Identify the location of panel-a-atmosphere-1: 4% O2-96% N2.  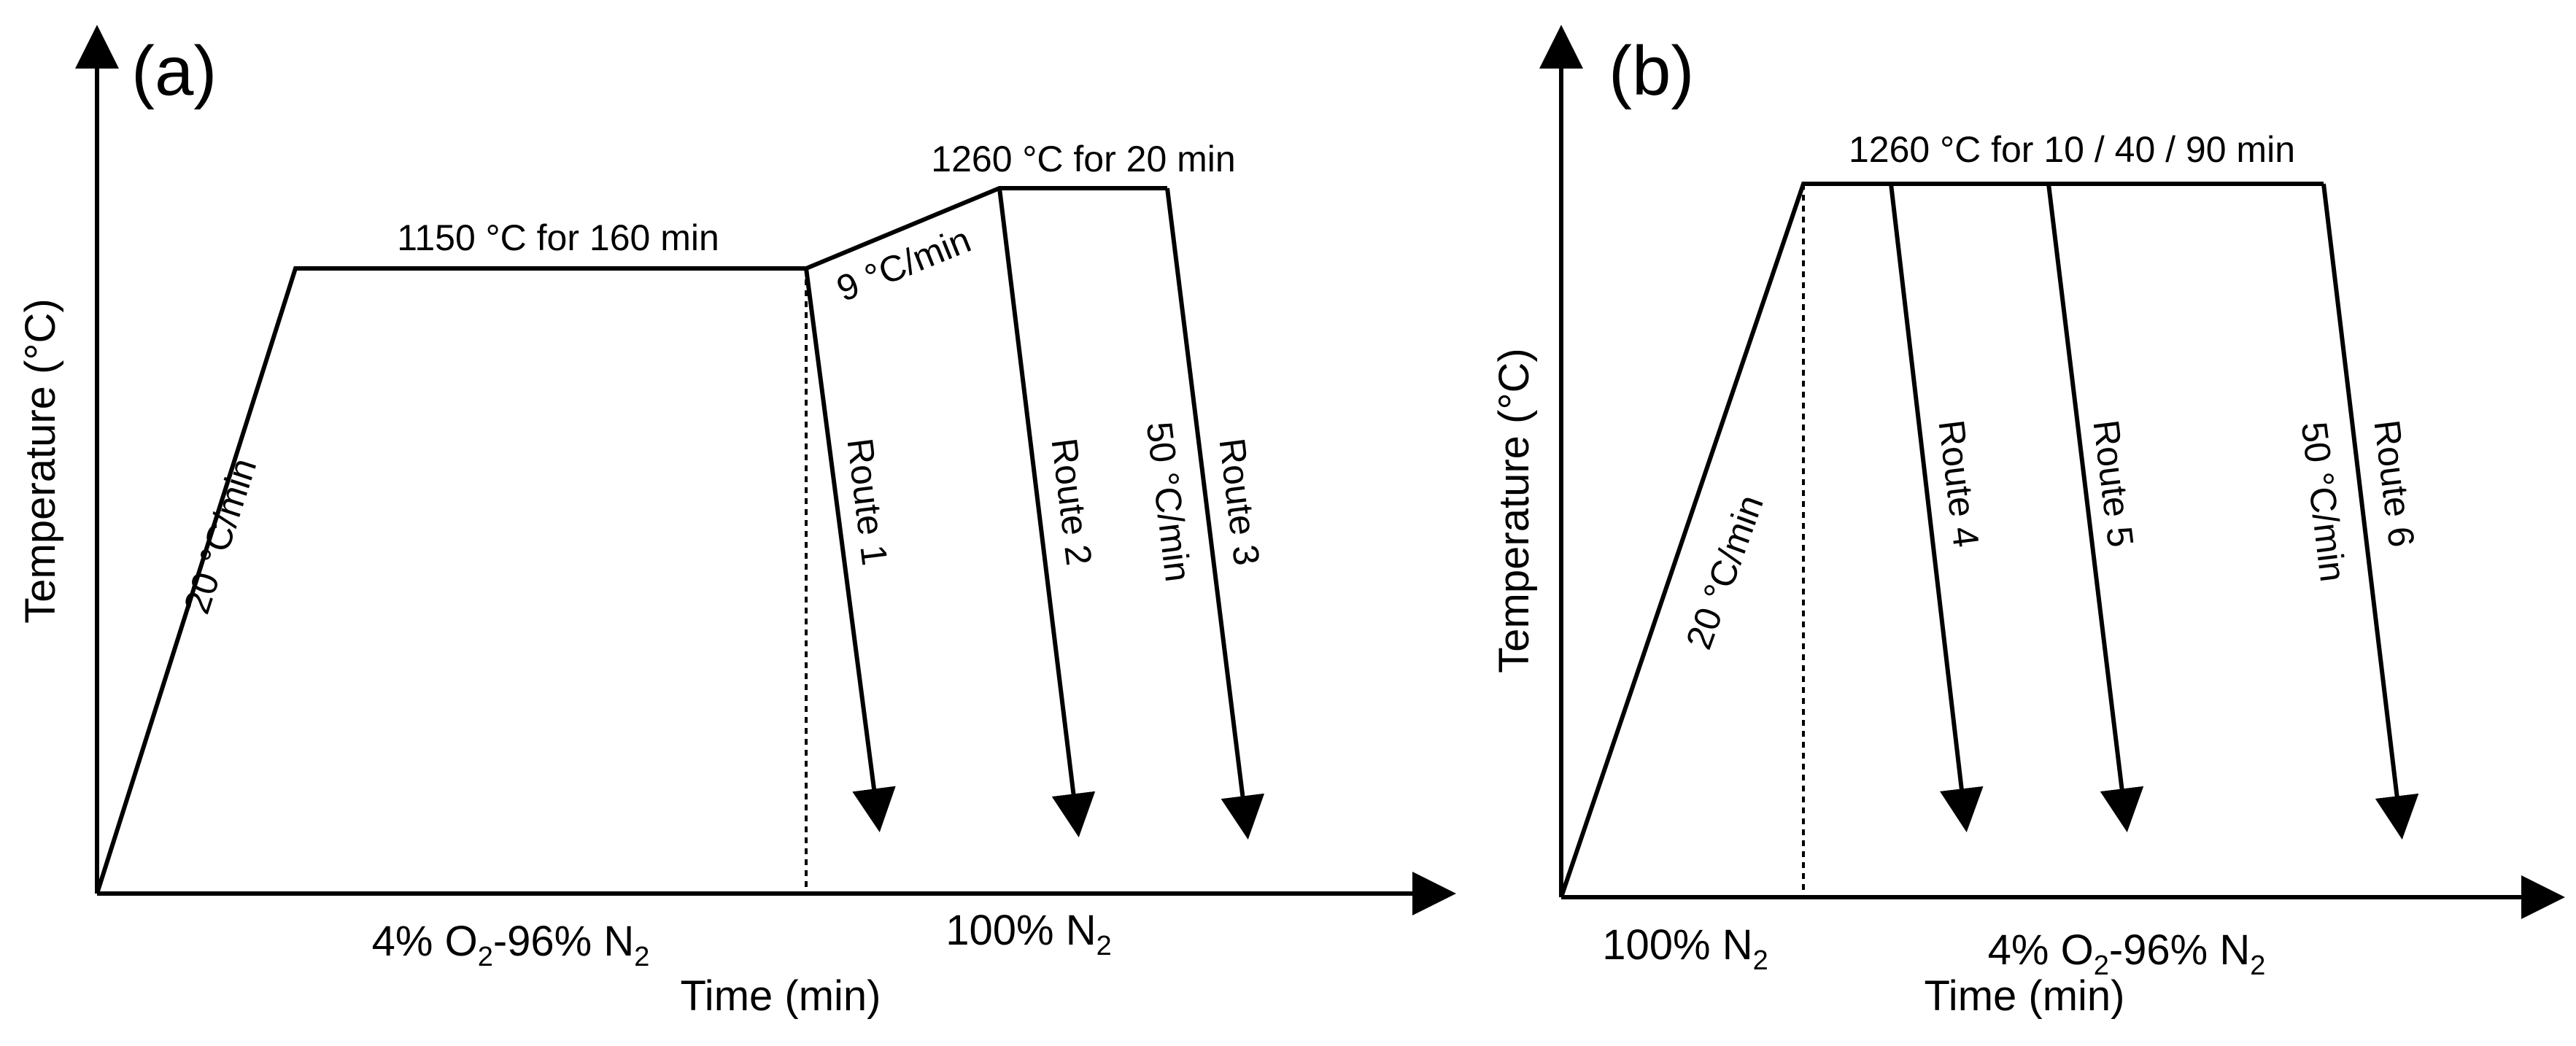
(511, 945).